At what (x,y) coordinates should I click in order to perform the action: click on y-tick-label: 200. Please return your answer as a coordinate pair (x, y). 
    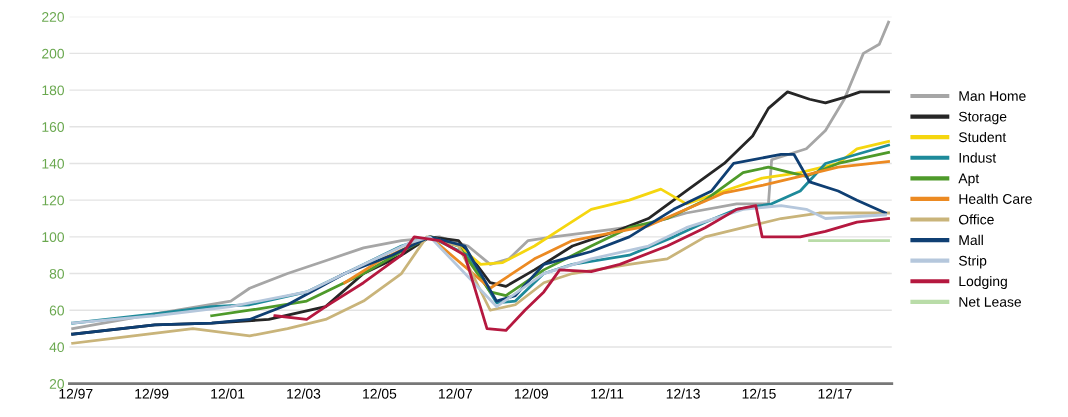
    Looking at the image, I should click on (53, 53).